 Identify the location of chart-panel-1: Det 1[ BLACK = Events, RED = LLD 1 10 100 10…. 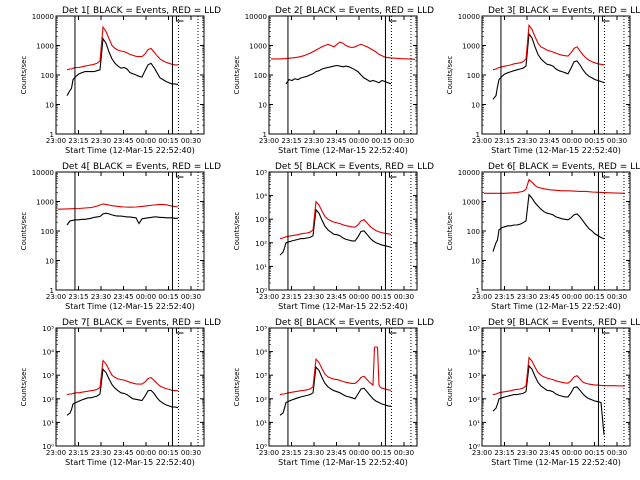
(120, 80).